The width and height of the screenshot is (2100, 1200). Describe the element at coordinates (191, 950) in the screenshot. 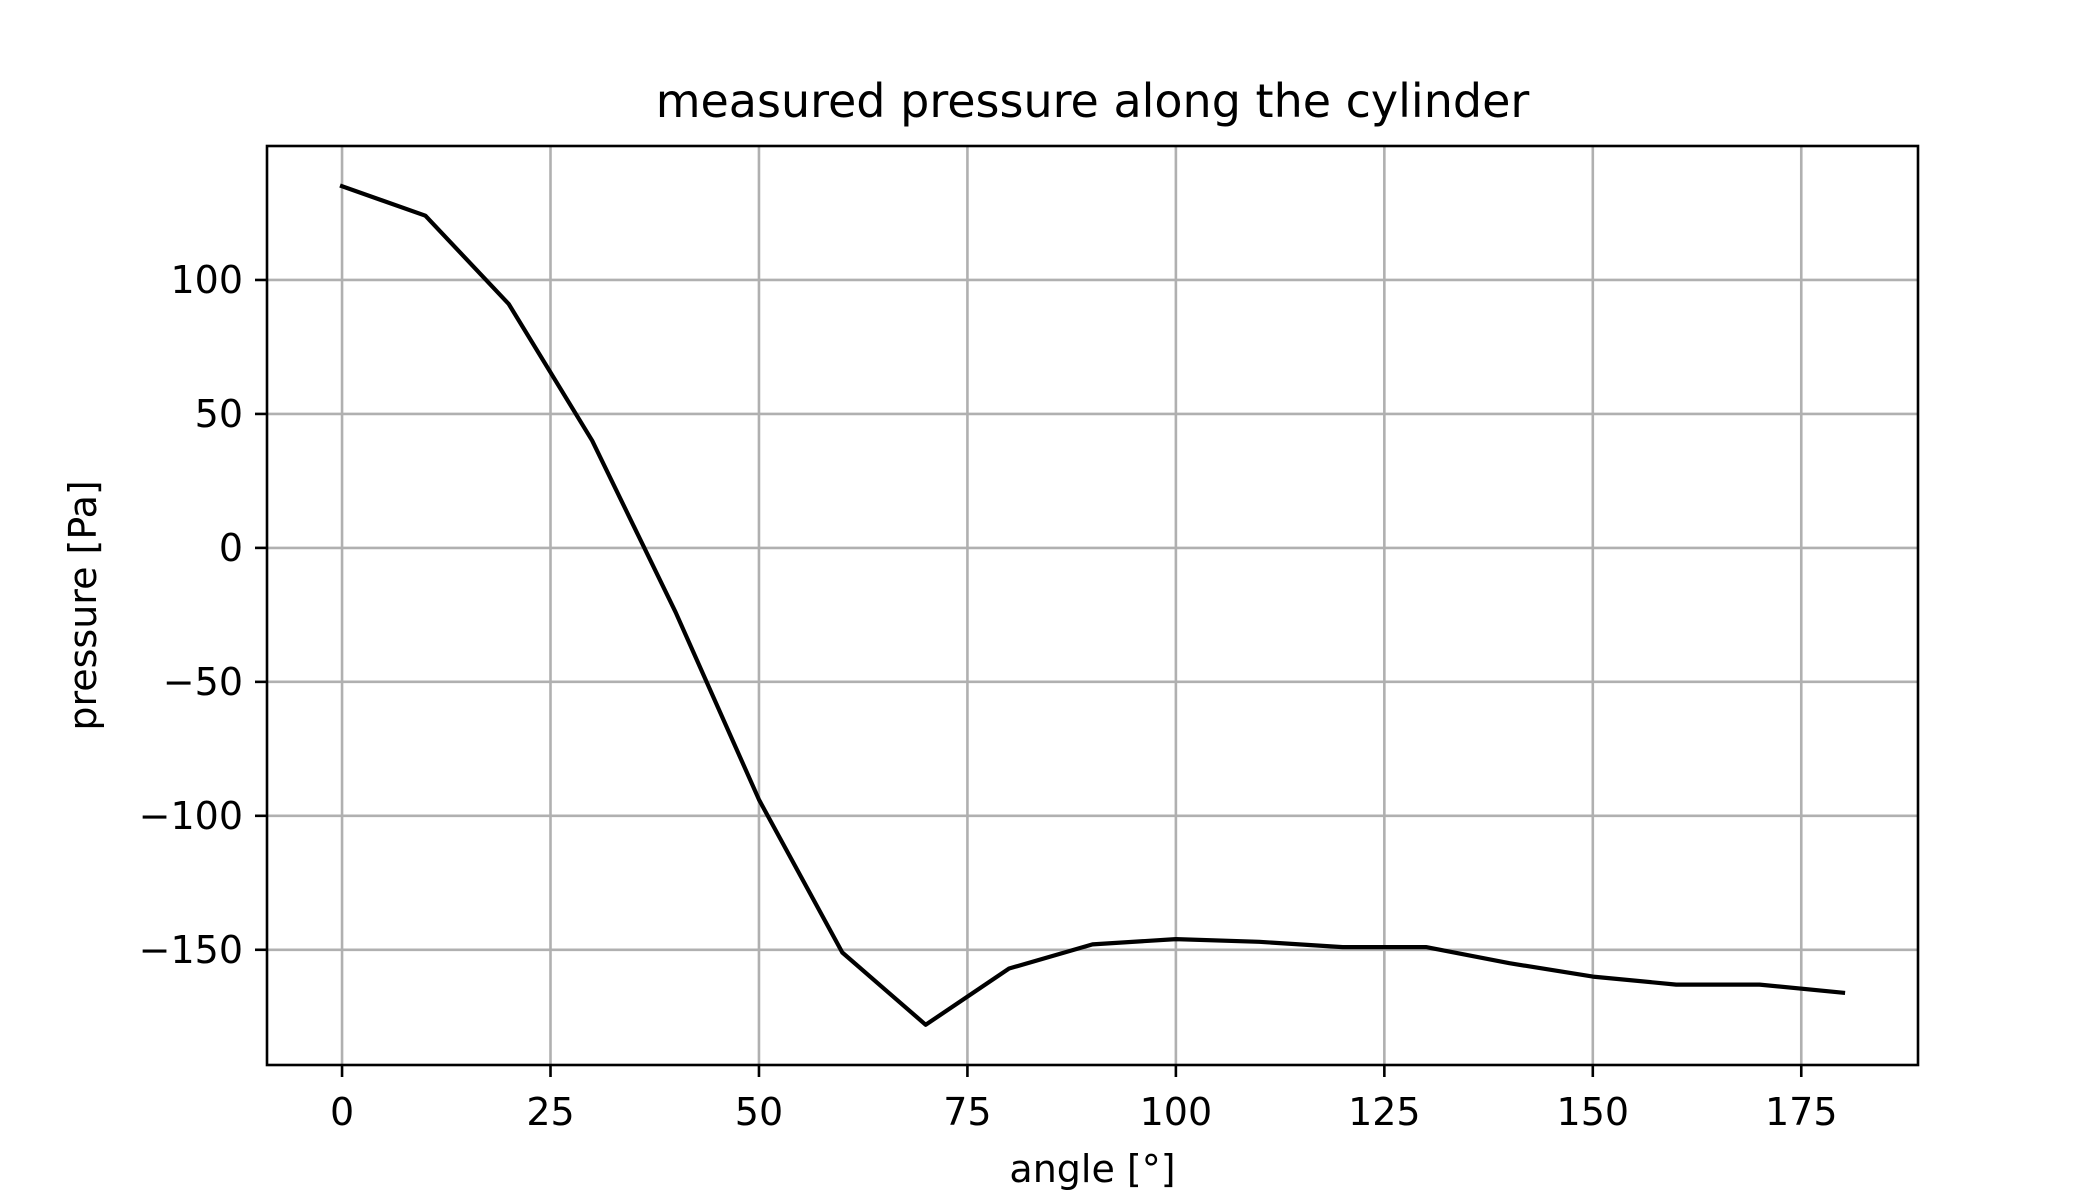

I see `y-tick-label: −150` at that location.